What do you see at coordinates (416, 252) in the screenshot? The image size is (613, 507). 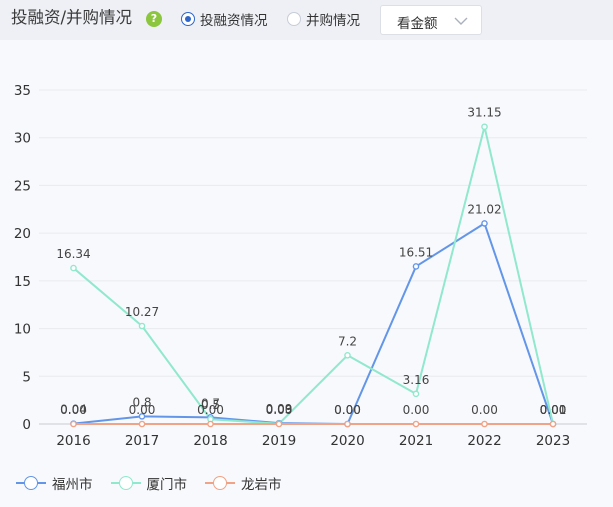 I see `data-label: 16.51` at bounding box center [416, 252].